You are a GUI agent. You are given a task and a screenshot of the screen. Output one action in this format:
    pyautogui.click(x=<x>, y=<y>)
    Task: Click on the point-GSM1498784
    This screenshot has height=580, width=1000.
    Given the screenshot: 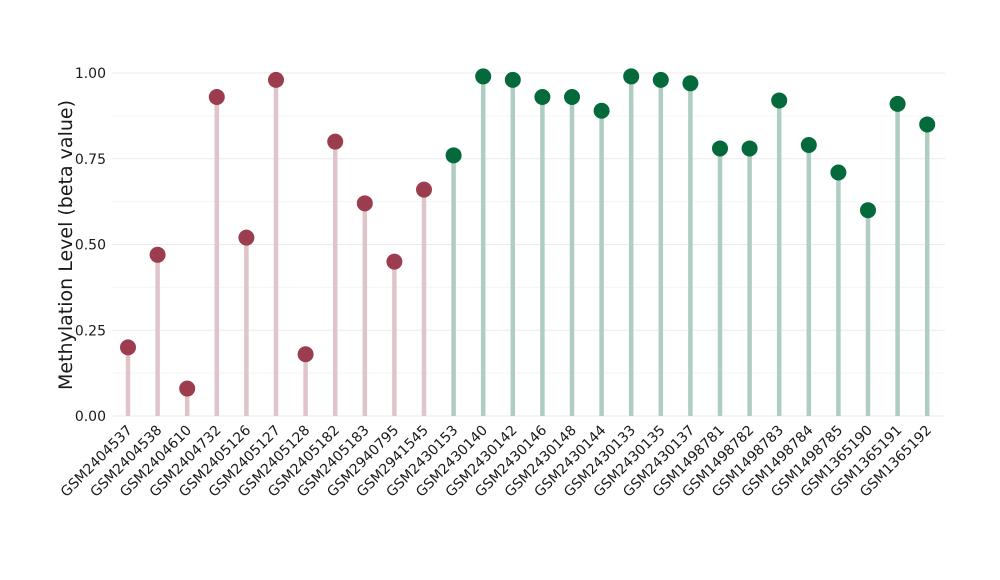 What is the action you would take?
    pyautogui.click(x=808, y=145)
    